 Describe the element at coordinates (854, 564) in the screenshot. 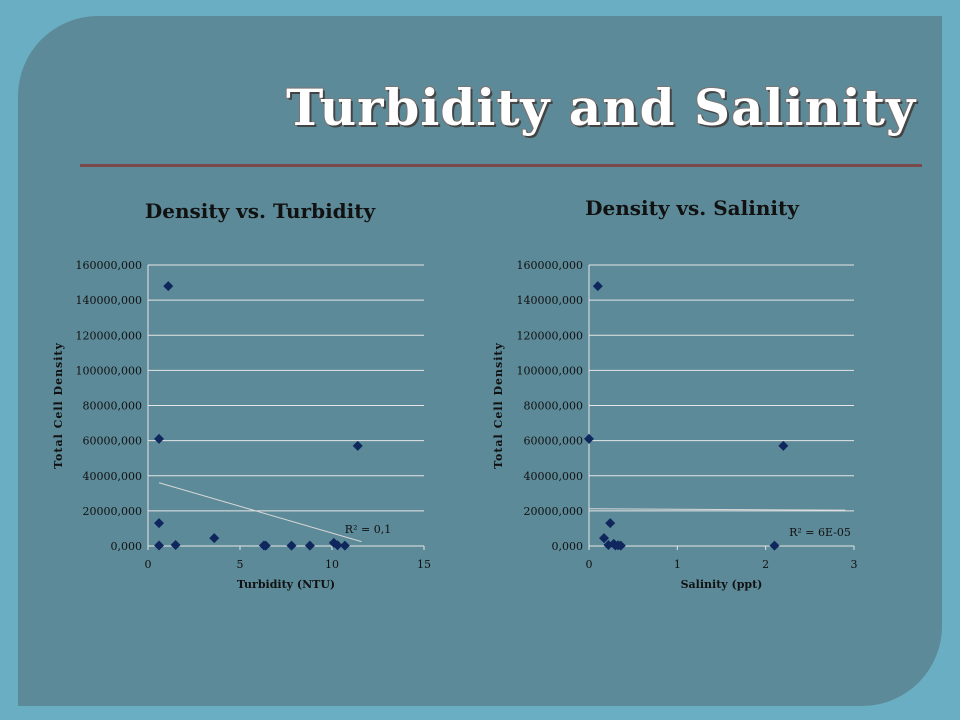

I see `x-tick-label: 3` at that location.